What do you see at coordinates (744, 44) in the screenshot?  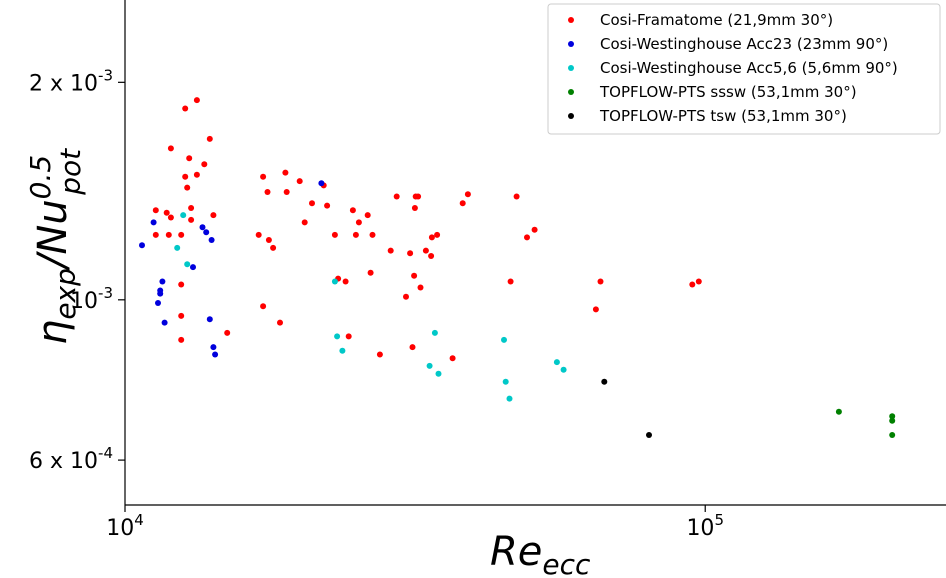 I see `legend-label: Cosi-Westinghouse Acc23 (23mm 90°)` at bounding box center [744, 44].